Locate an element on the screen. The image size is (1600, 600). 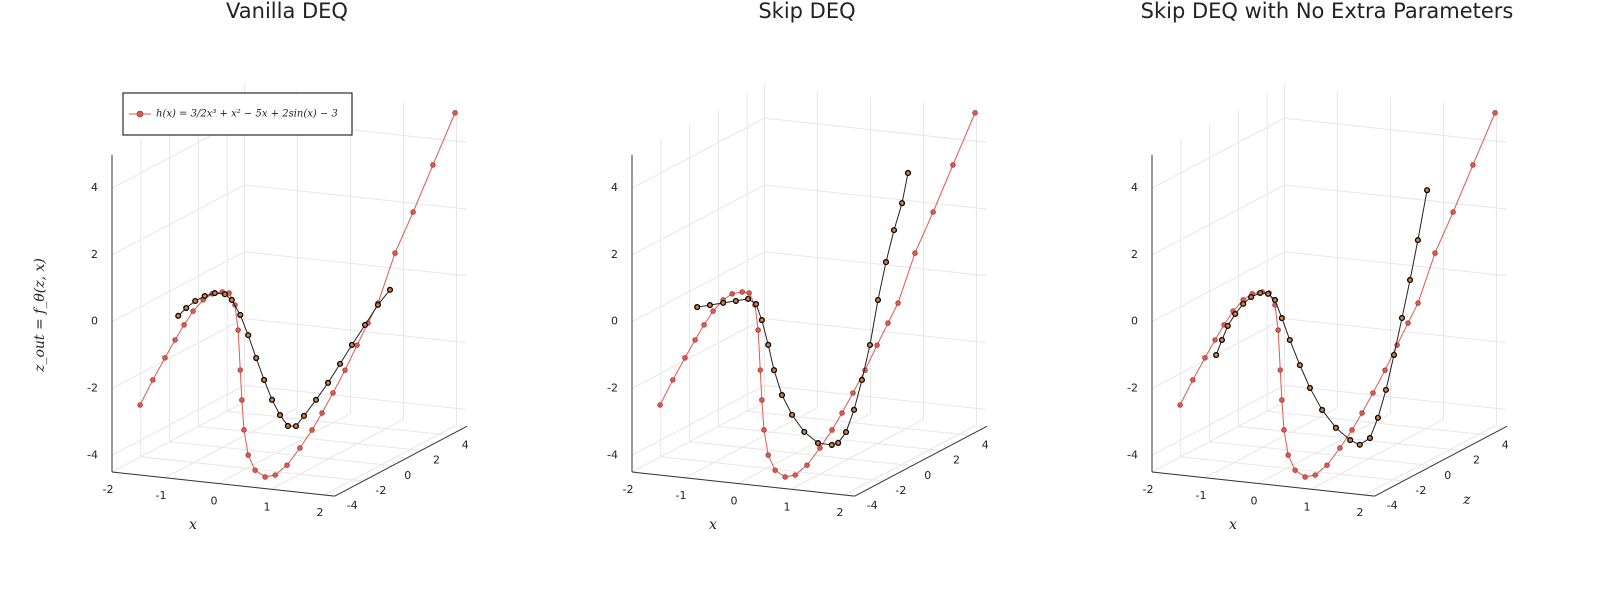
x-axis is located at coordinates (743, 484).